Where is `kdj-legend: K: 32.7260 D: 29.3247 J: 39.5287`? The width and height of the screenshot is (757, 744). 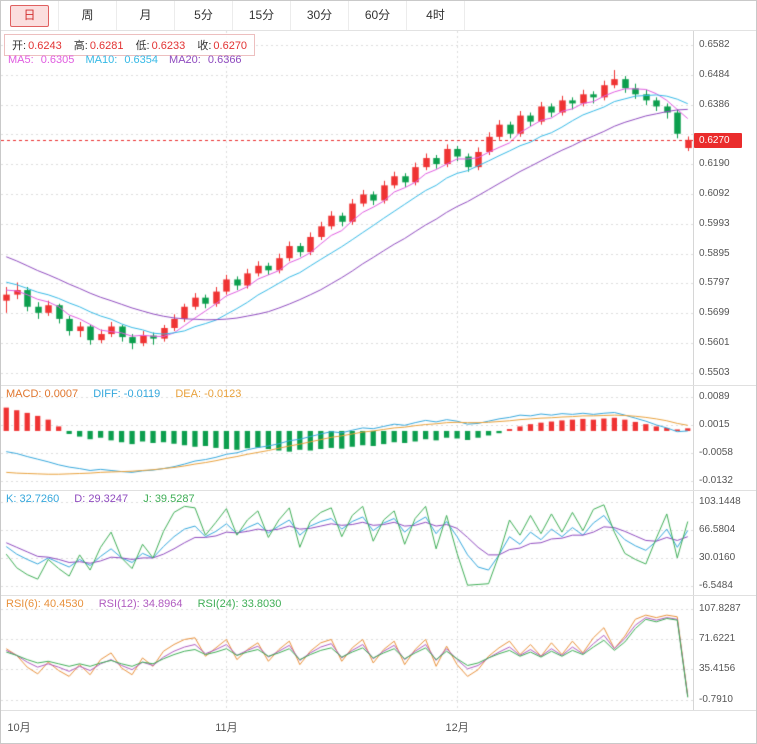
kdj-legend: K: 32.7260 D: 29.3247 J: 39.5287 is located at coordinates (106, 499).